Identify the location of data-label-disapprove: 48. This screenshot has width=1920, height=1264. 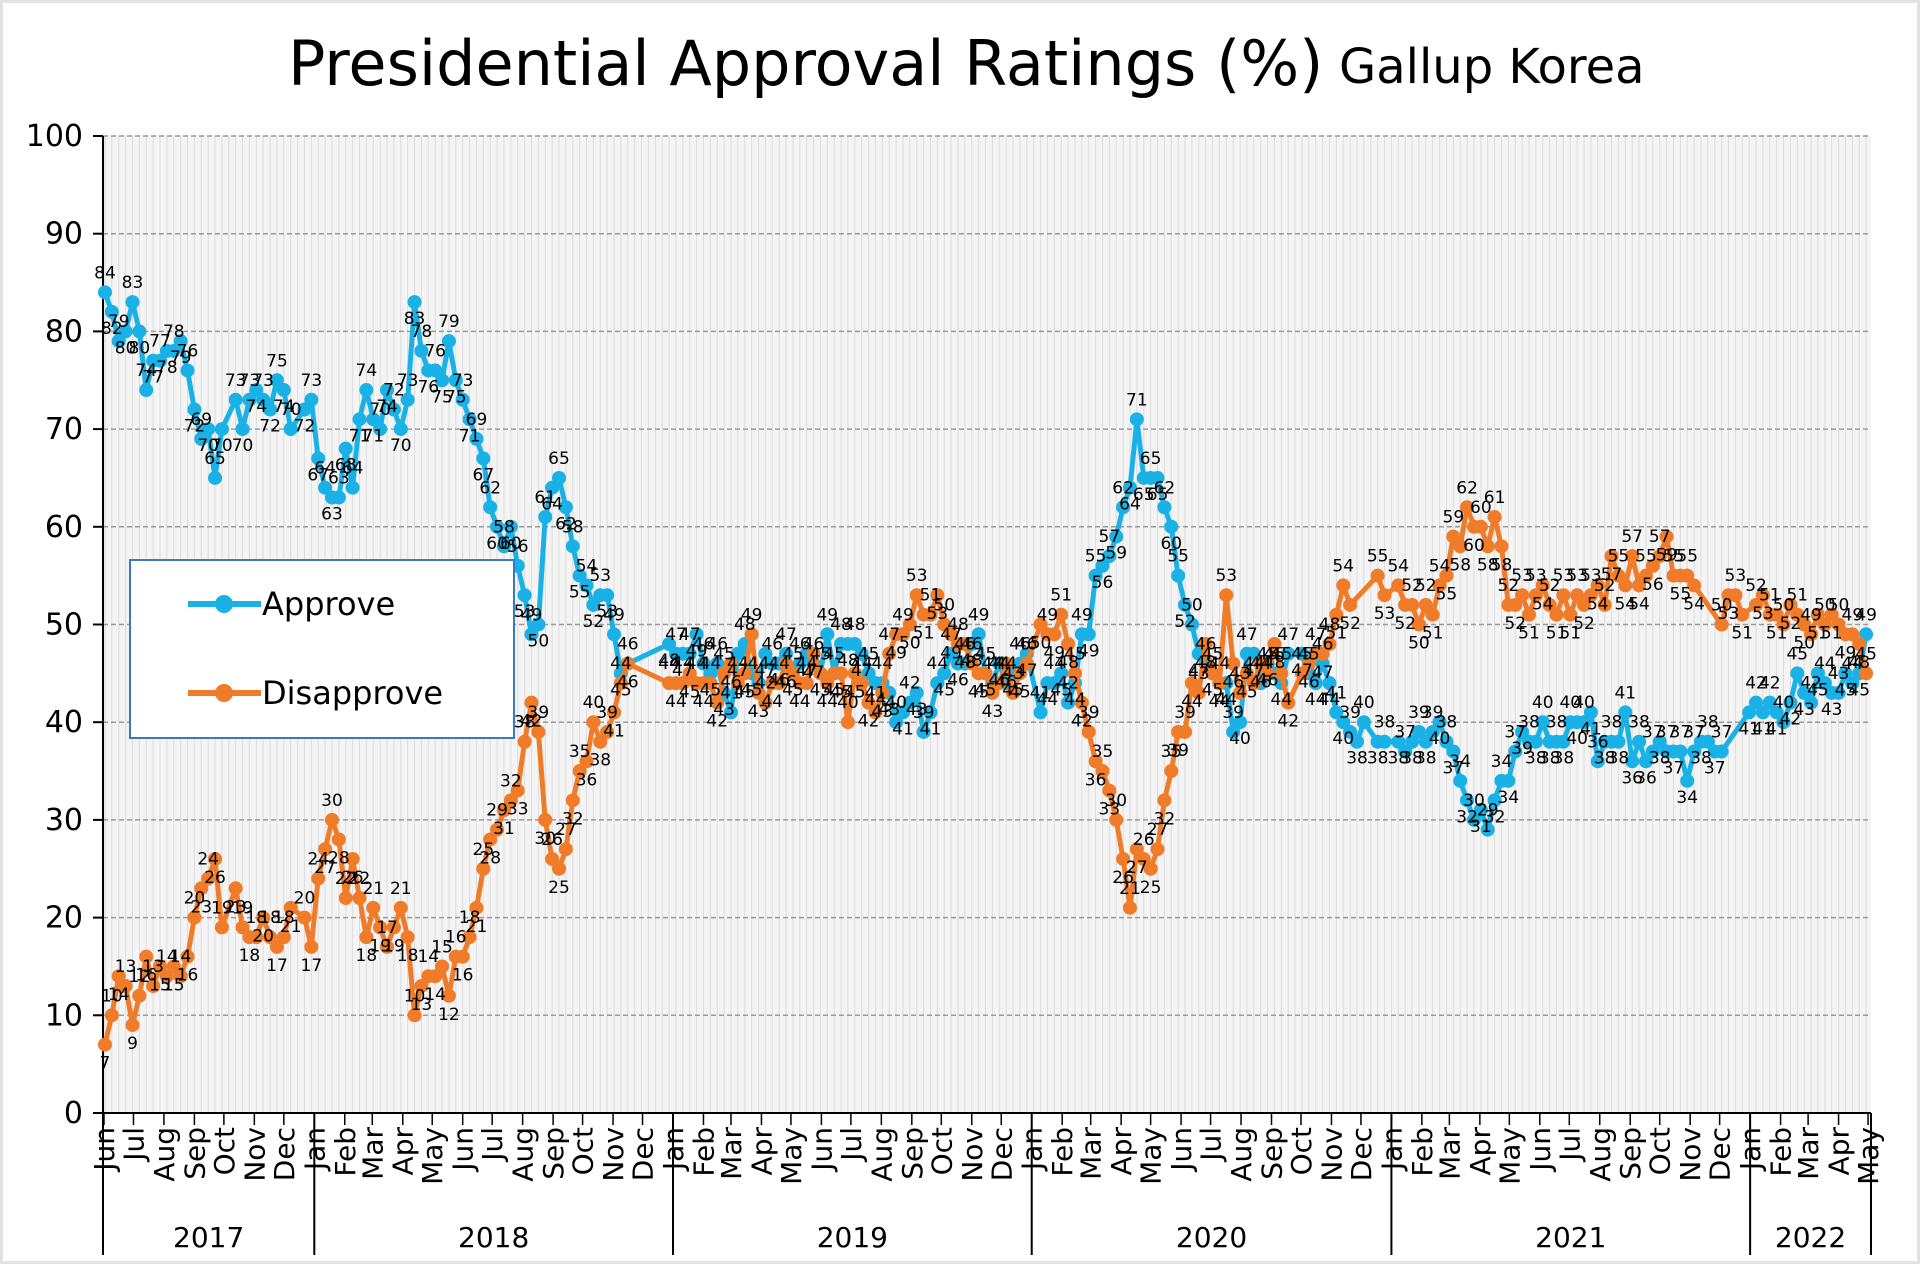
(965, 663).